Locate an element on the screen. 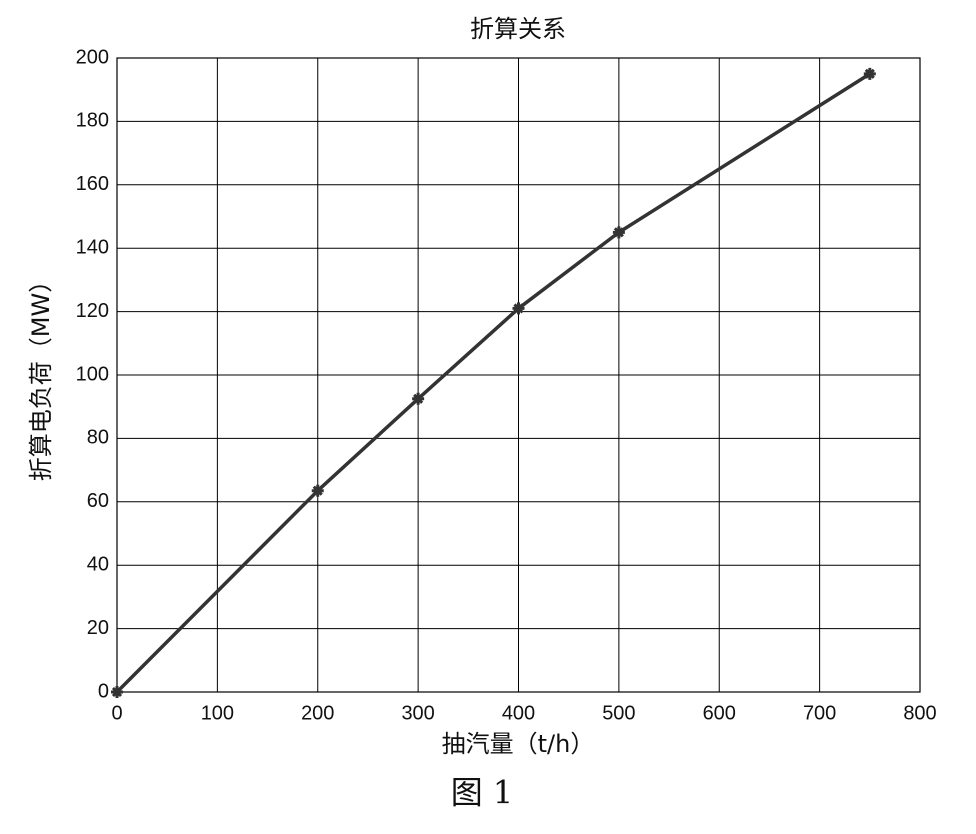  x-tick-label: 200 is located at coordinates (317, 713).